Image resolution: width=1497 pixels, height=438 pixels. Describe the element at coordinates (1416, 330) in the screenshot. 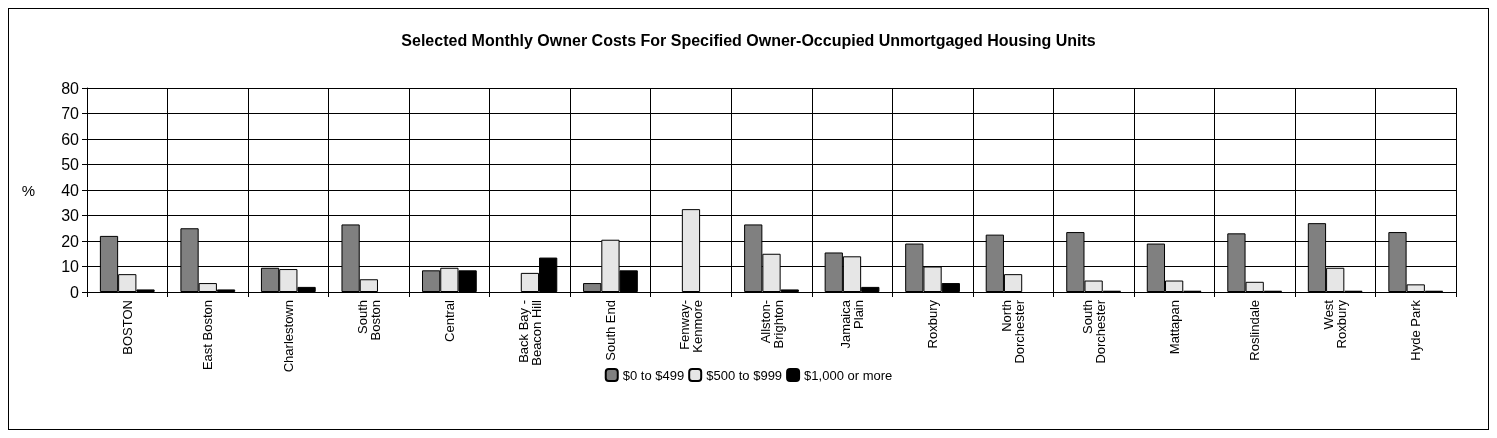

I see `x-tick-label: Hyde Park` at that location.